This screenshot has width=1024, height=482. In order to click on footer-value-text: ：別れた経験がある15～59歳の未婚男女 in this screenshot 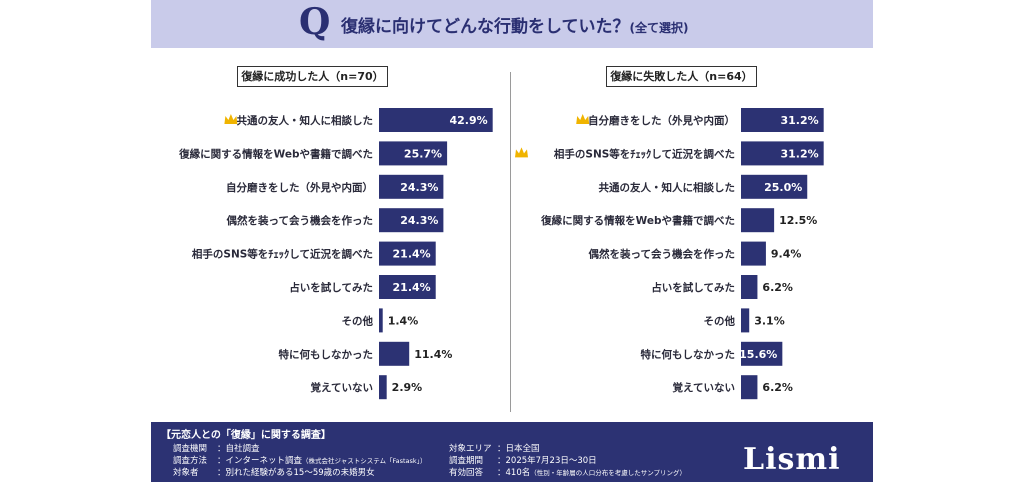, I will do `click(296, 473)`.